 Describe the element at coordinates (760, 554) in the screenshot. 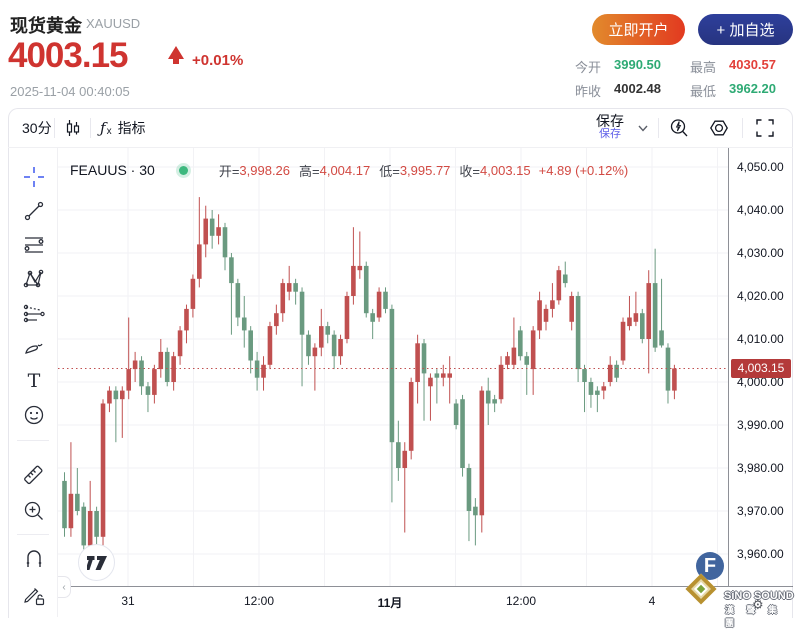

I see `price-tick: 3,960.00` at that location.